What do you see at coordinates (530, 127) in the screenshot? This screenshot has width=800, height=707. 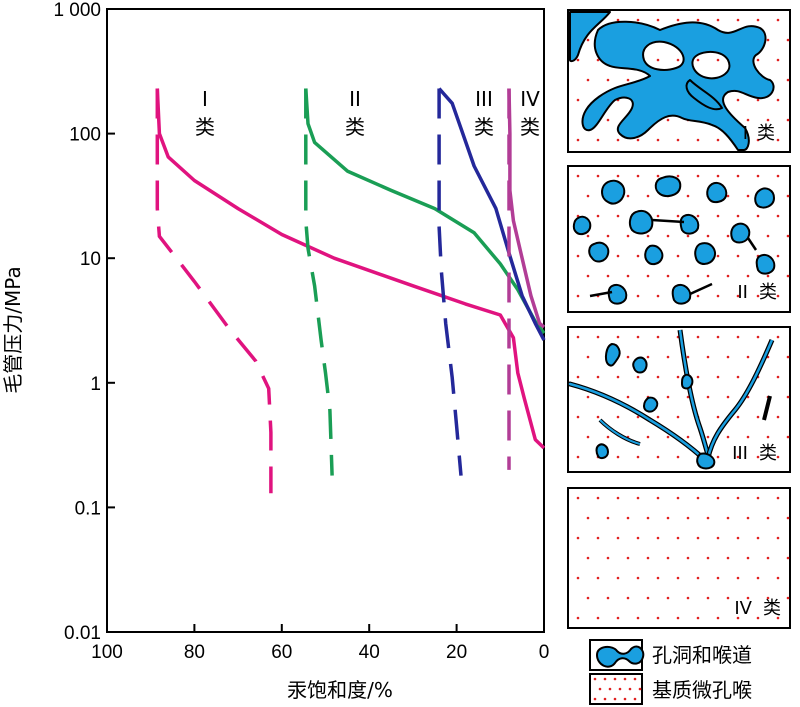 I see `series-label-word: 类` at bounding box center [530, 127].